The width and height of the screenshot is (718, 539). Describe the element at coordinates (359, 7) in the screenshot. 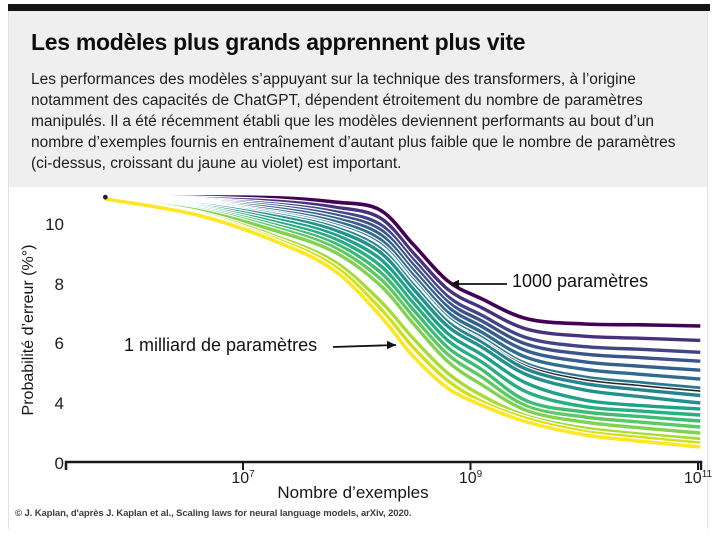

I see `top-accent-bar` at that location.